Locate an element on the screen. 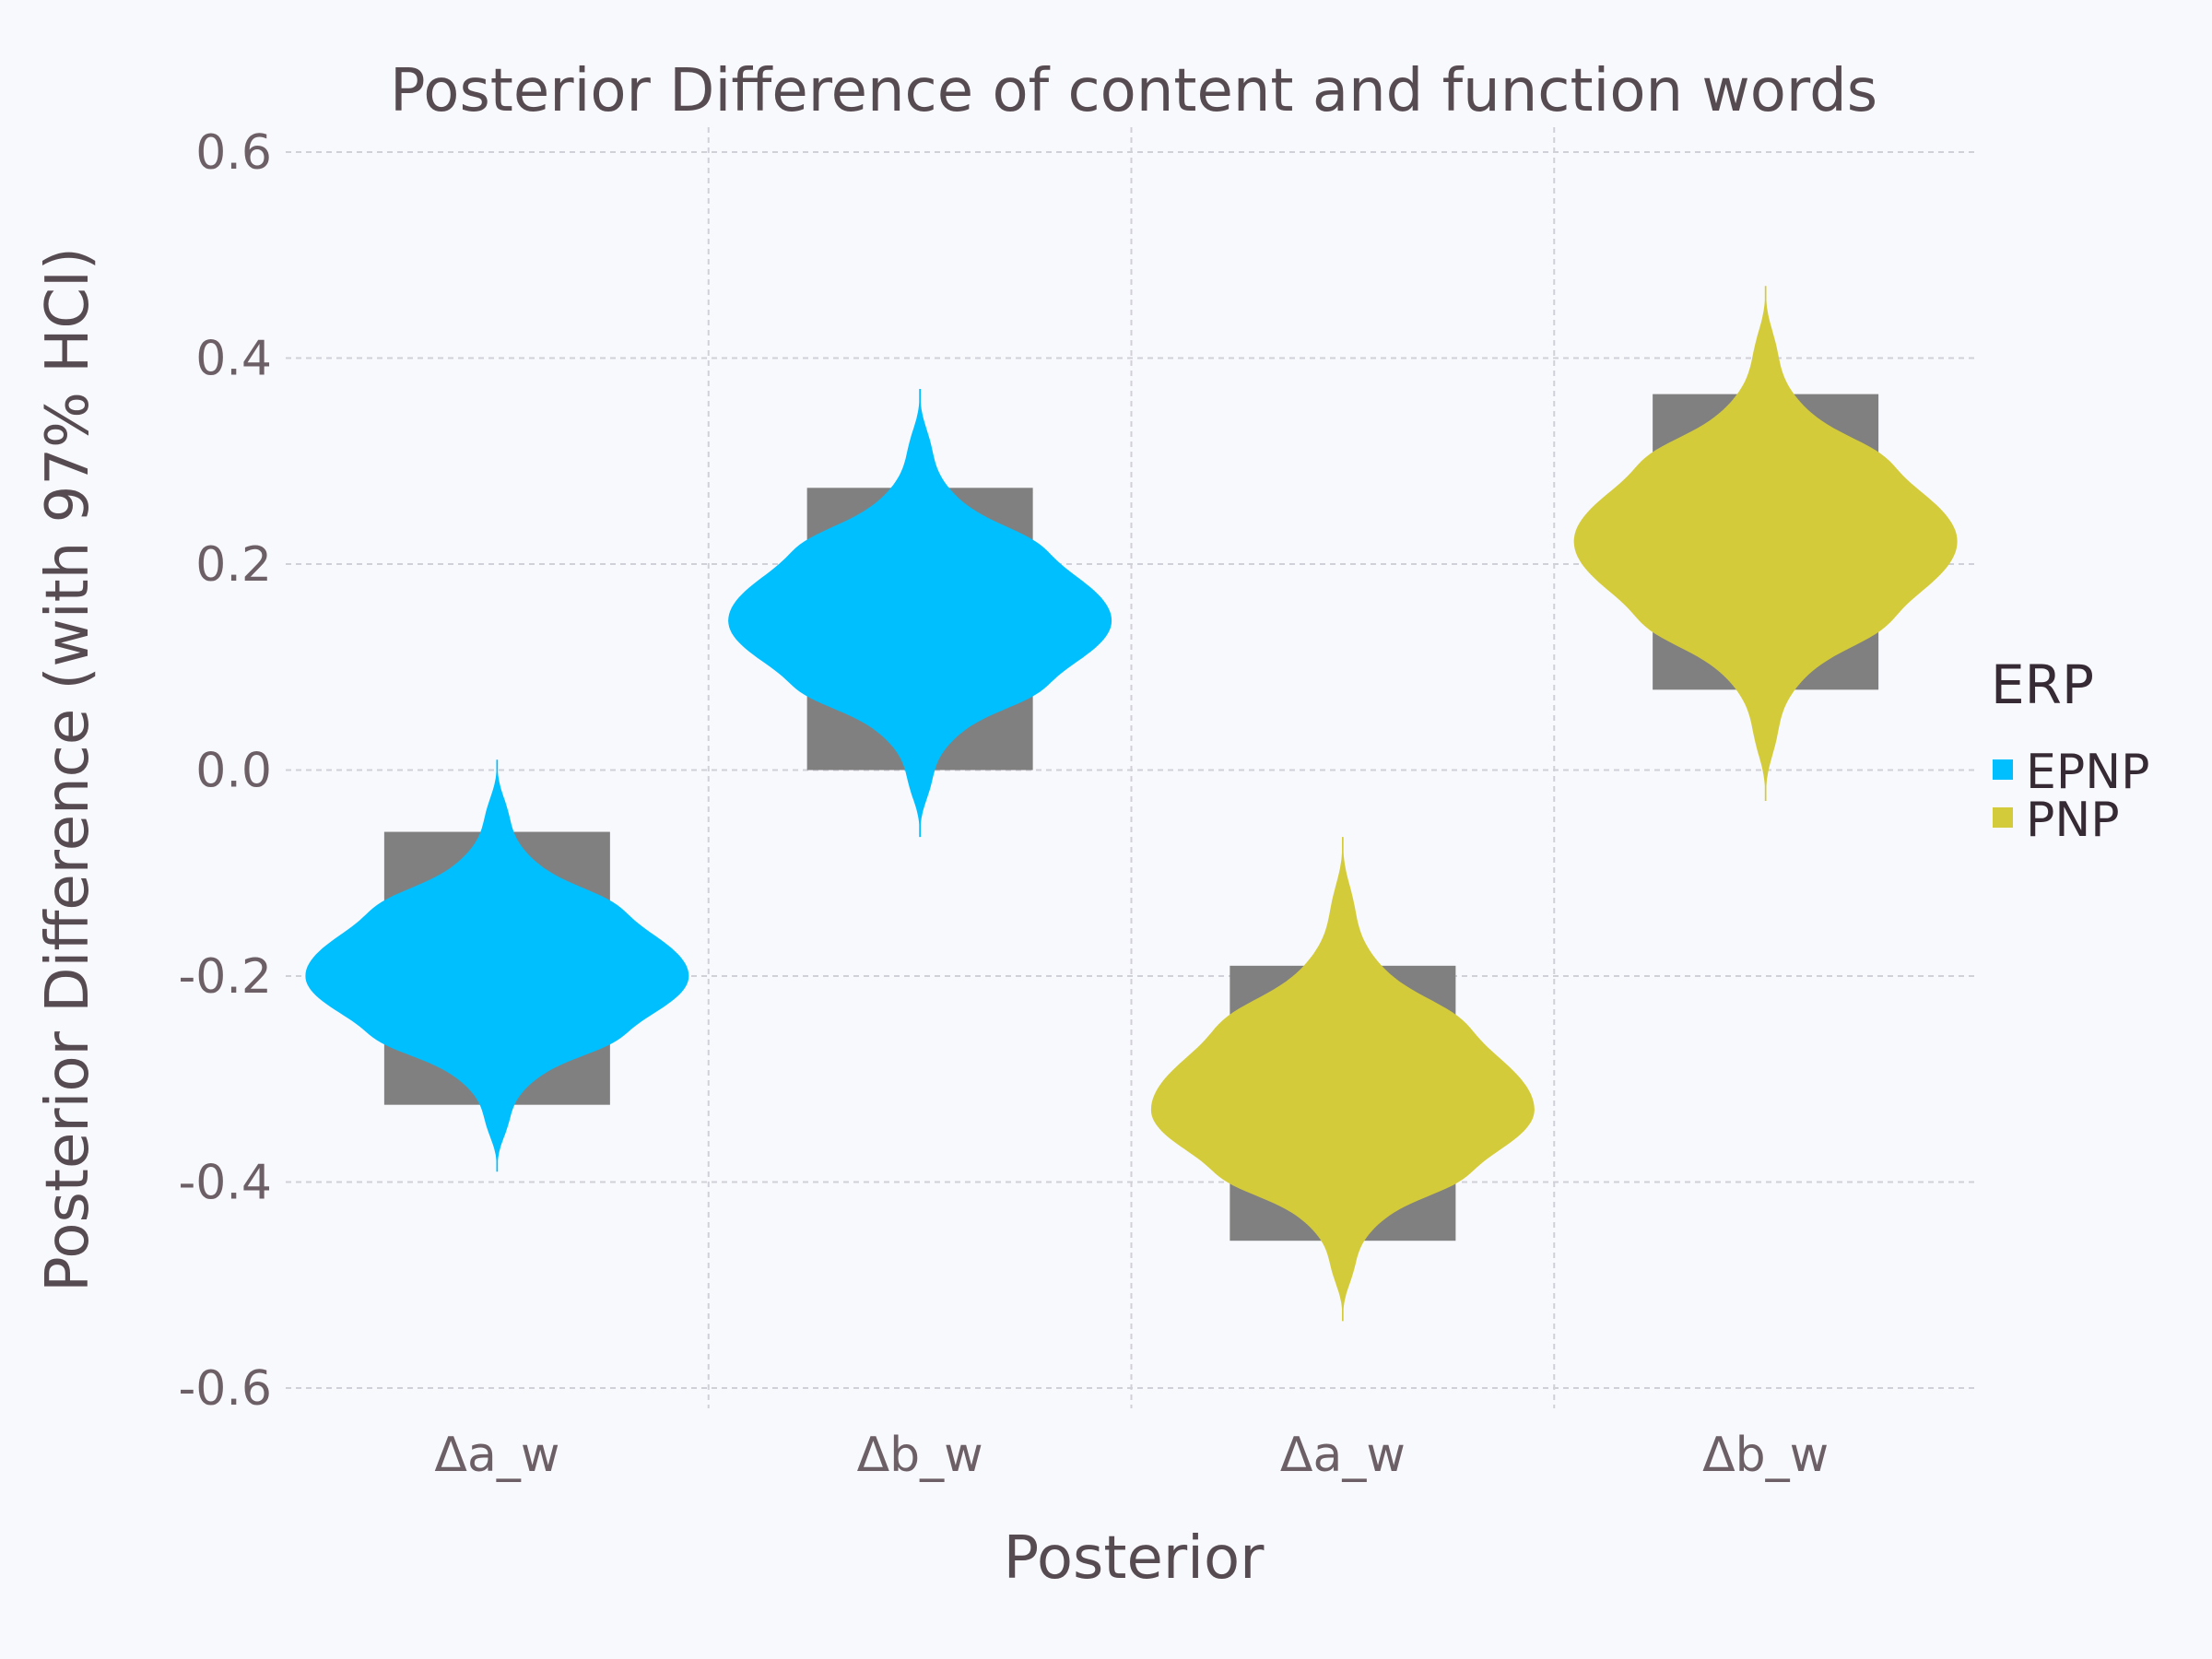 The height and width of the screenshot is (1659, 2212). legend-title: ERP is located at coordinates (2042, 684).